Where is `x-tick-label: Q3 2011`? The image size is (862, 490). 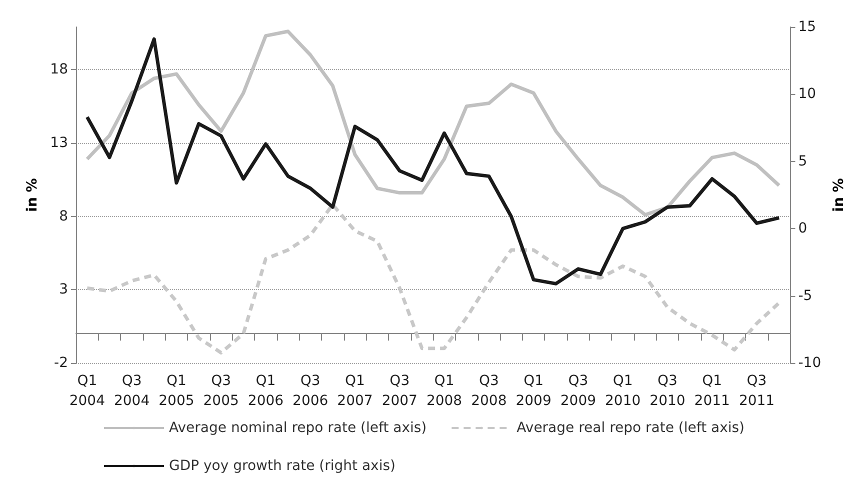
x-tick-label: Q3 2011 is located at coordinates (756, 391).